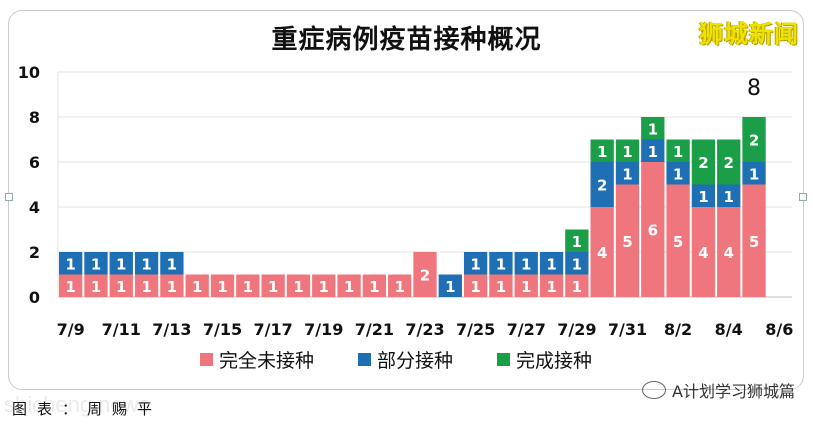 The height and width of the screenshot is (424, 813). I want to click on x-tick-label: 7/29, so click(576, 329).